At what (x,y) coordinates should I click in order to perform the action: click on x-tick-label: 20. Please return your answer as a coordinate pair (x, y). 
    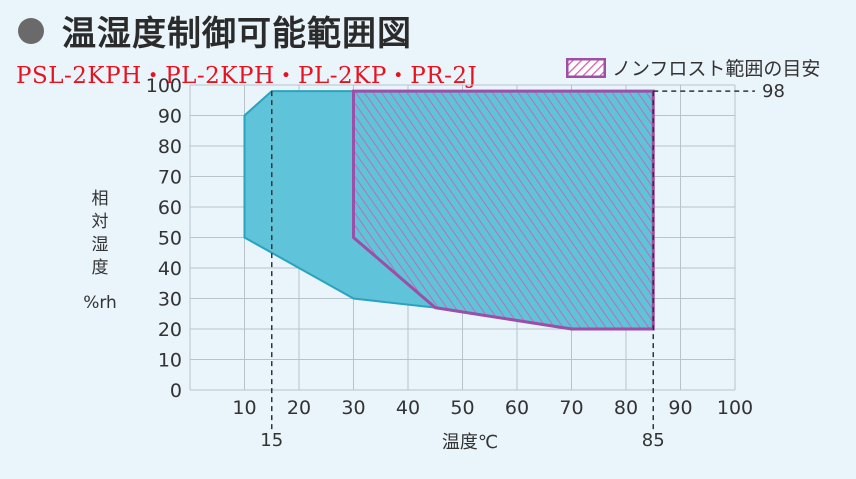
    Looking at the image, I should click on (299, 408).